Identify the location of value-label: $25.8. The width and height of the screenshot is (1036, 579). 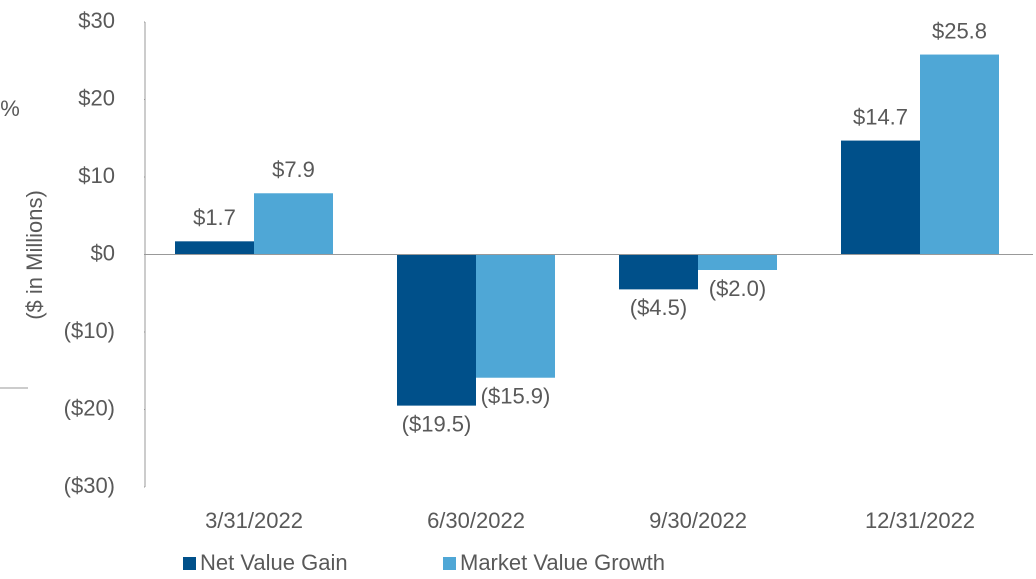
(959, 30).